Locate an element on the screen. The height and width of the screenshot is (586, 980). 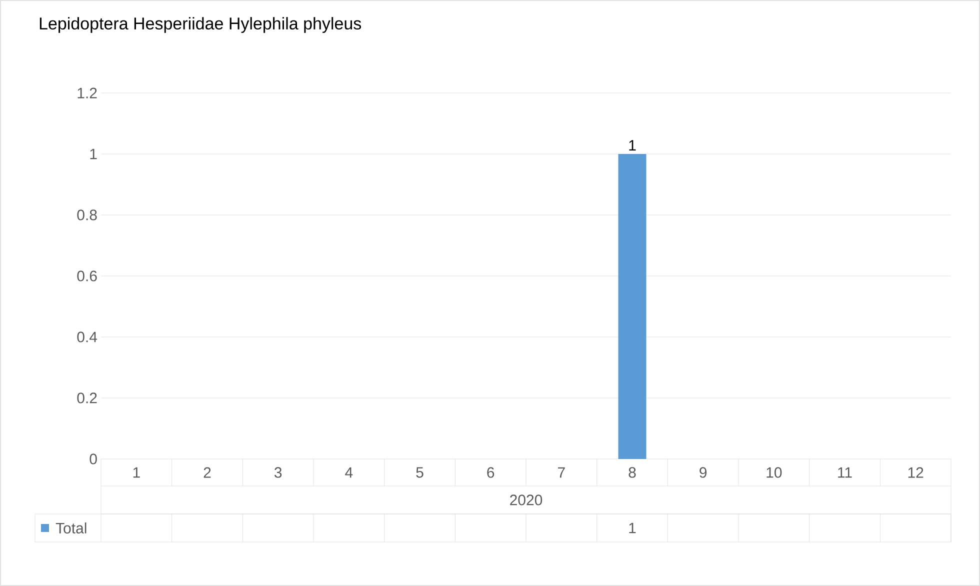
x-tick-label: 4 is located at coordinates (349, 472).